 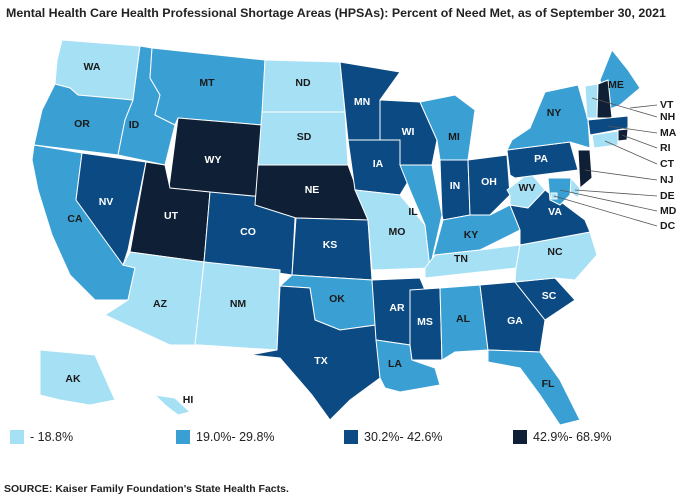 I want to click on state-label-ar: AR, so click(x=397, y=308).